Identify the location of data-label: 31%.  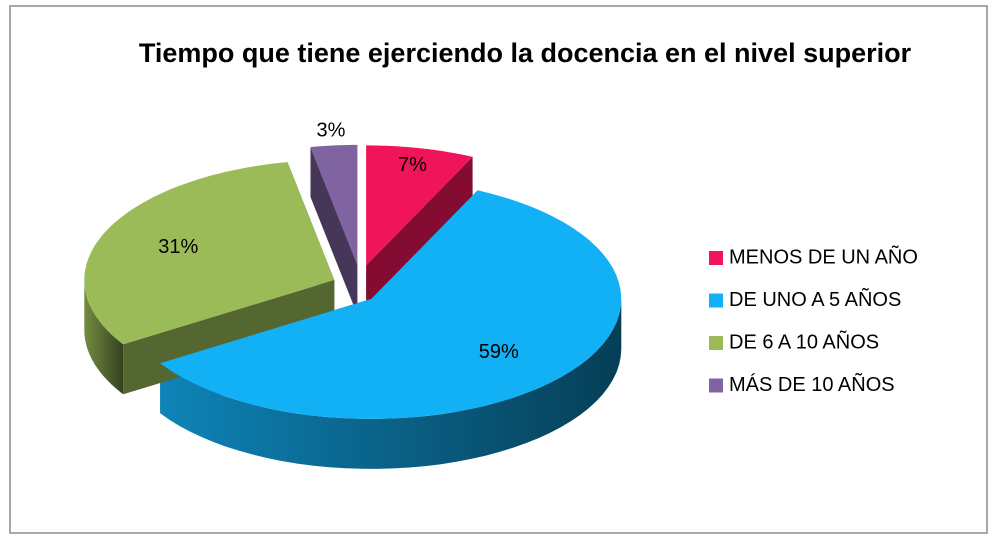
(178, 247).